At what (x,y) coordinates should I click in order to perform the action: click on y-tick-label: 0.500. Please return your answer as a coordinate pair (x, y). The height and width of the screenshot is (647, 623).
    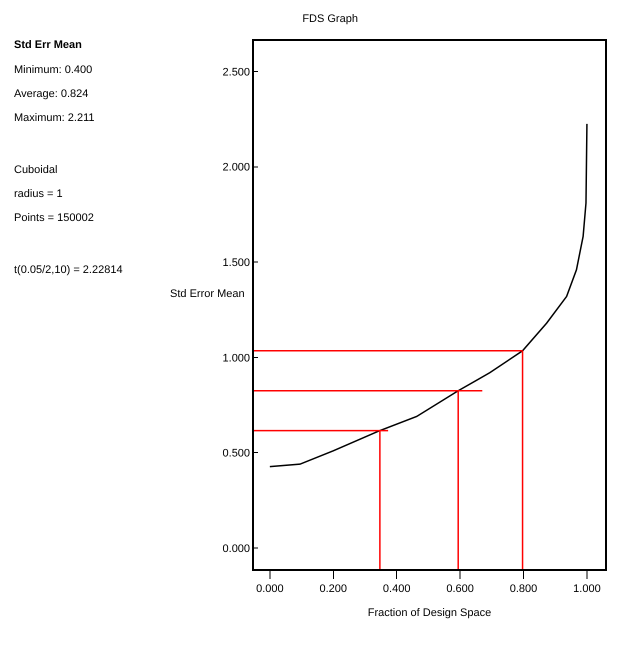
    Looking at the image, I should click on (236, 454).